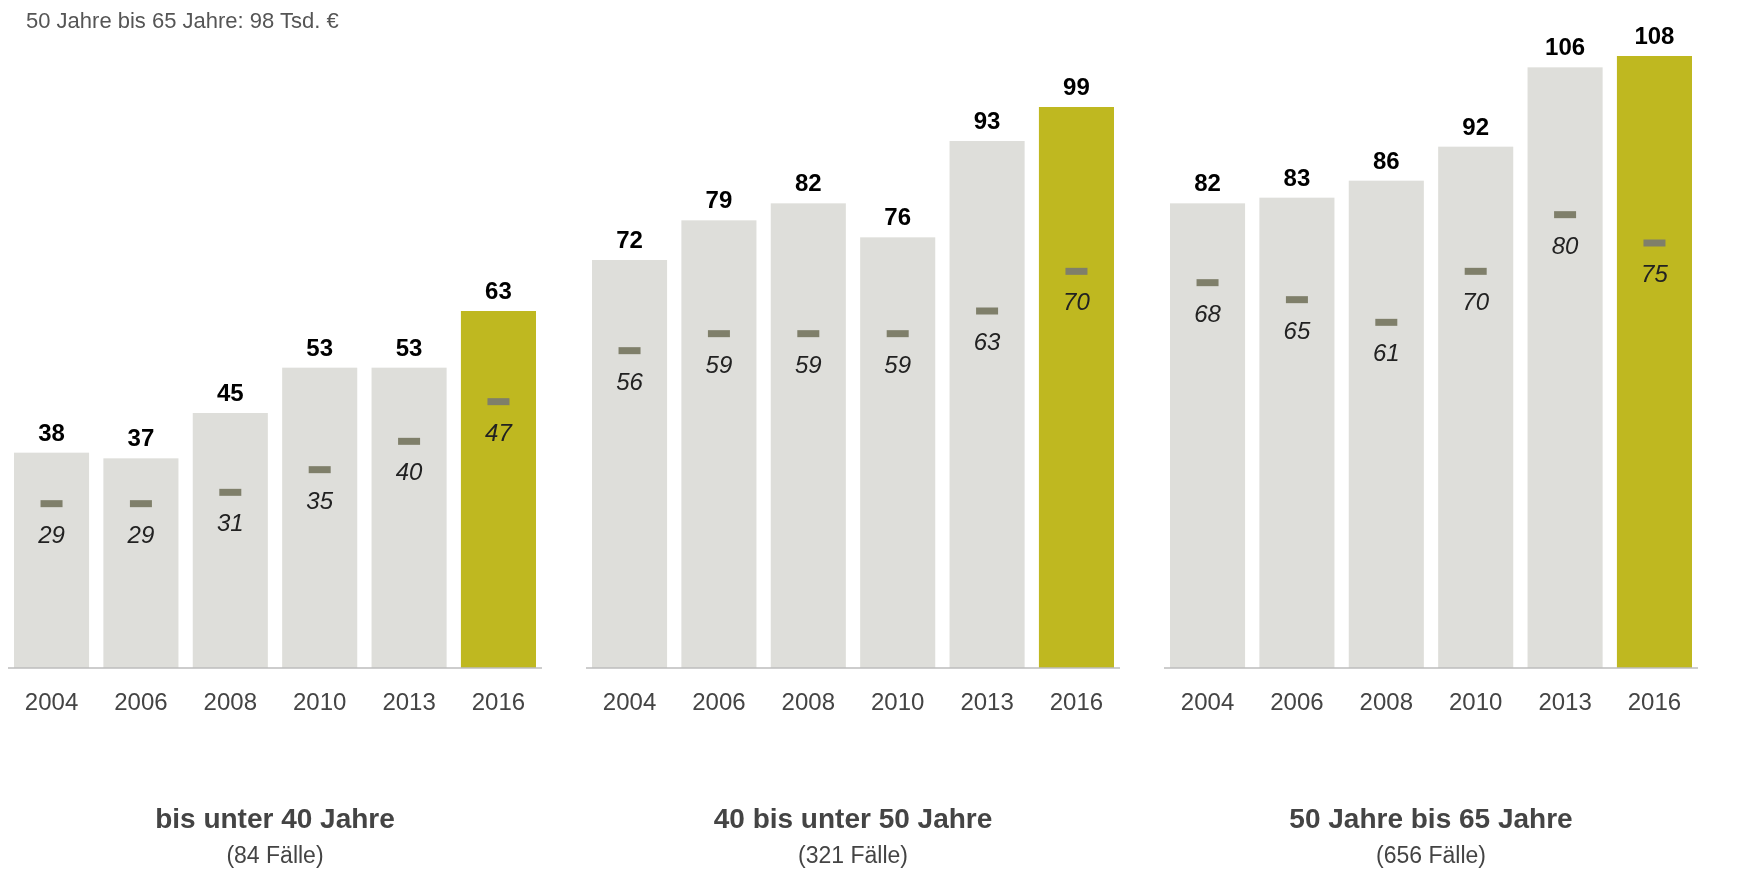 The width and height of the screenshot is (1750, 879). Describe the element at coordinates (1386, 160) in the screenshot. I see `data-label: 86` at that location.